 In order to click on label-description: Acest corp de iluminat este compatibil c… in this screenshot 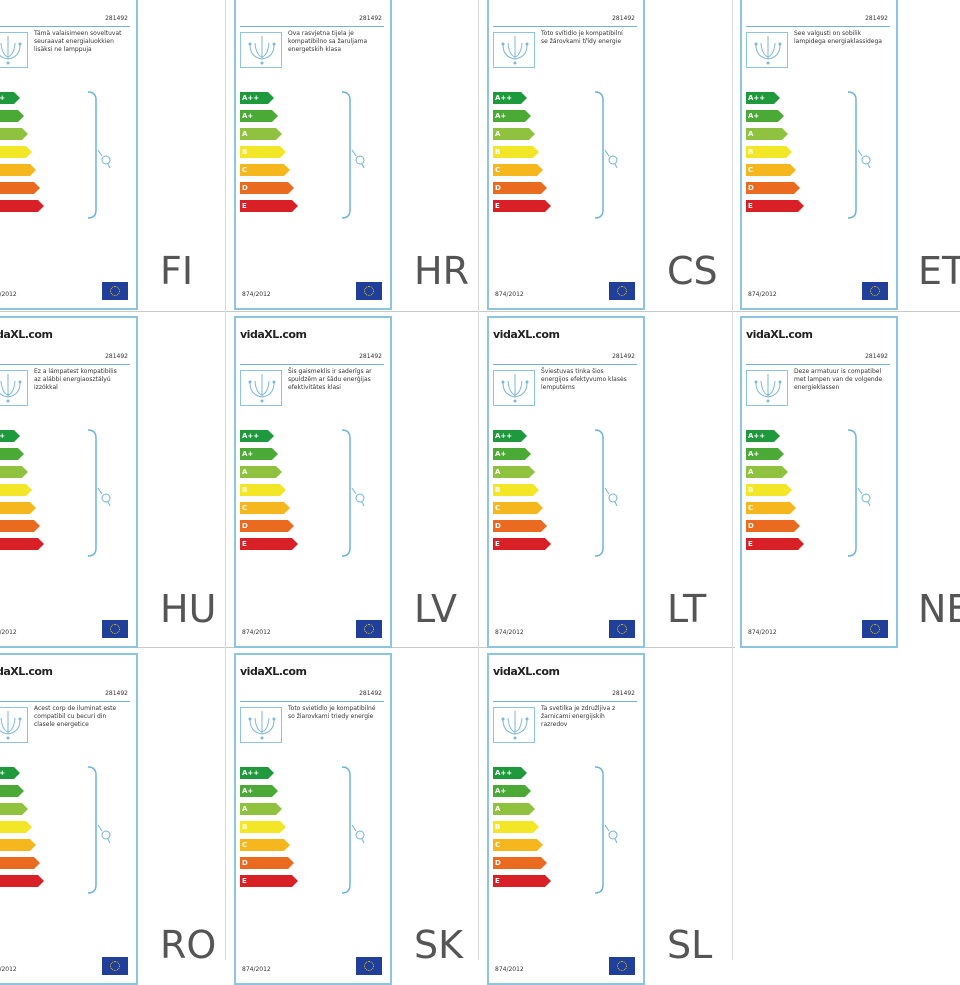, I will do `click(75, 716)`.